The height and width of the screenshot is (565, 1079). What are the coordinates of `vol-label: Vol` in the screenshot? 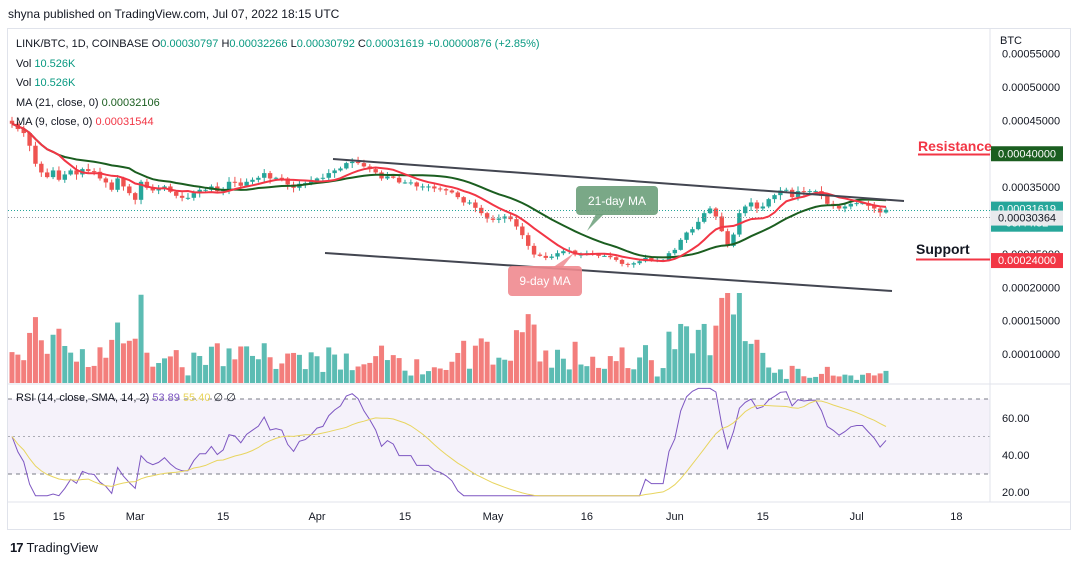 It's located at (24, 63).